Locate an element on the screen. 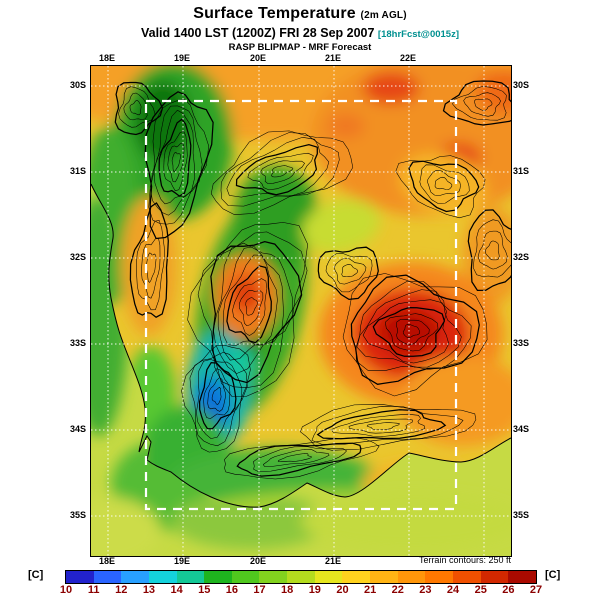  valid-text: Valid 1400 LST (1200Z) FRI 28 Sep 2007 is located at coordinates (257, 33).